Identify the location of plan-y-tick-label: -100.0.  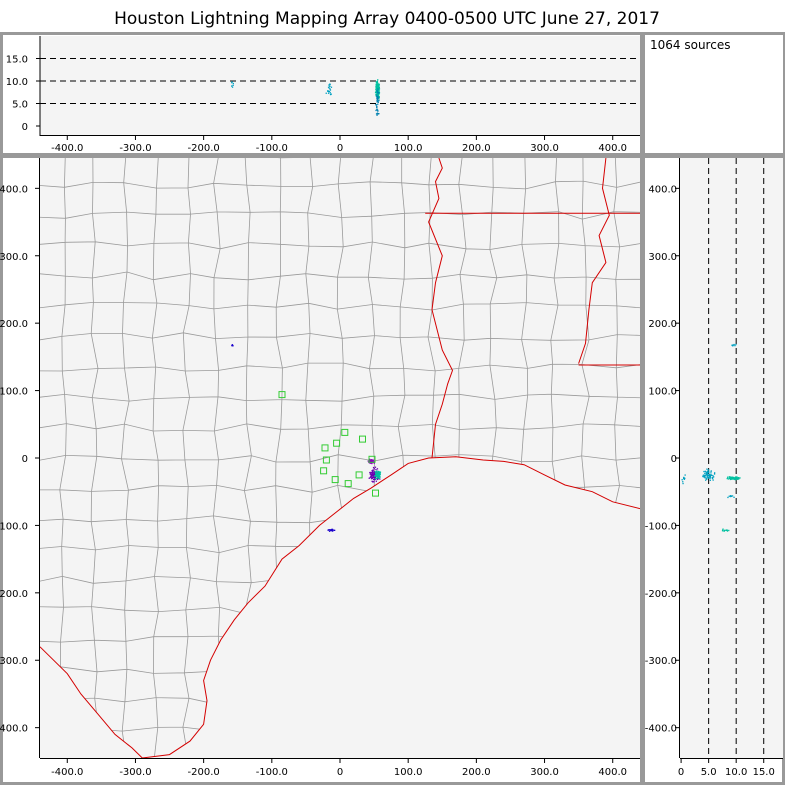
(14, 526).